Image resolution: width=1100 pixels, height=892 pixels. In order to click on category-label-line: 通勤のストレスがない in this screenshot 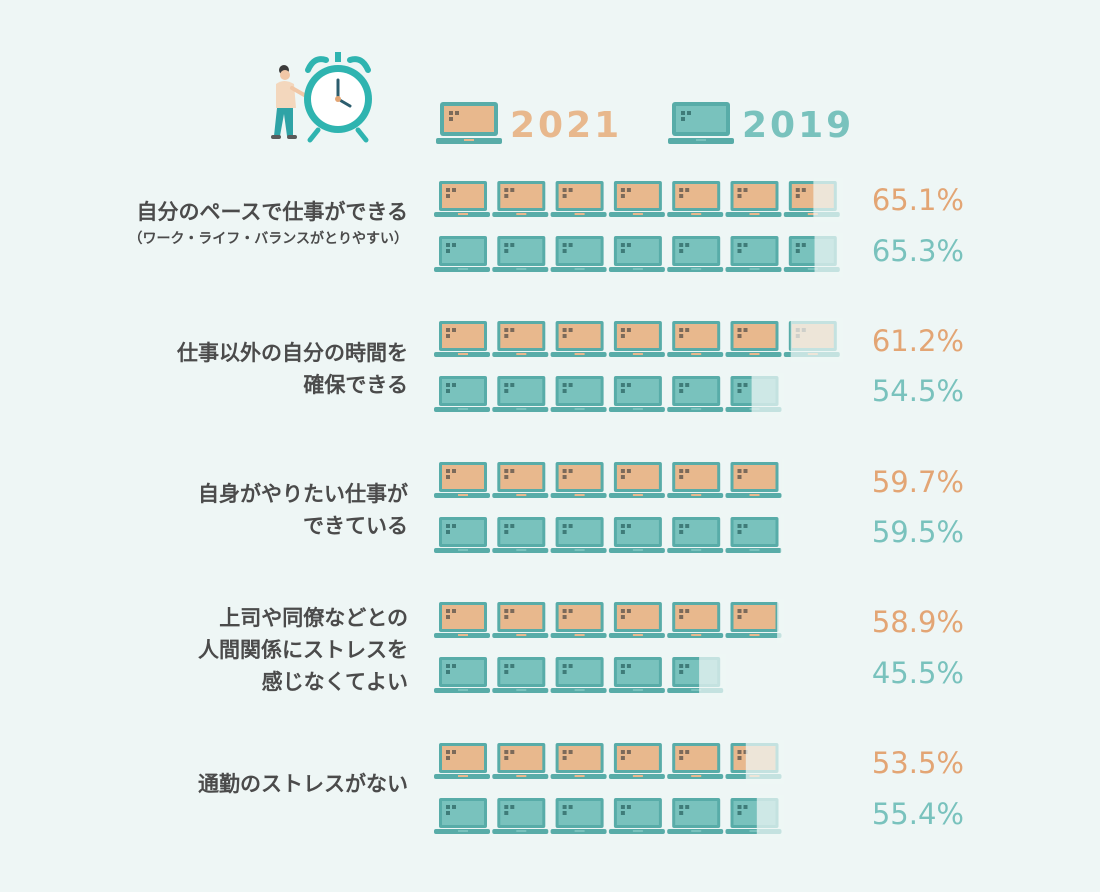, I will do `click(303, 784)`.